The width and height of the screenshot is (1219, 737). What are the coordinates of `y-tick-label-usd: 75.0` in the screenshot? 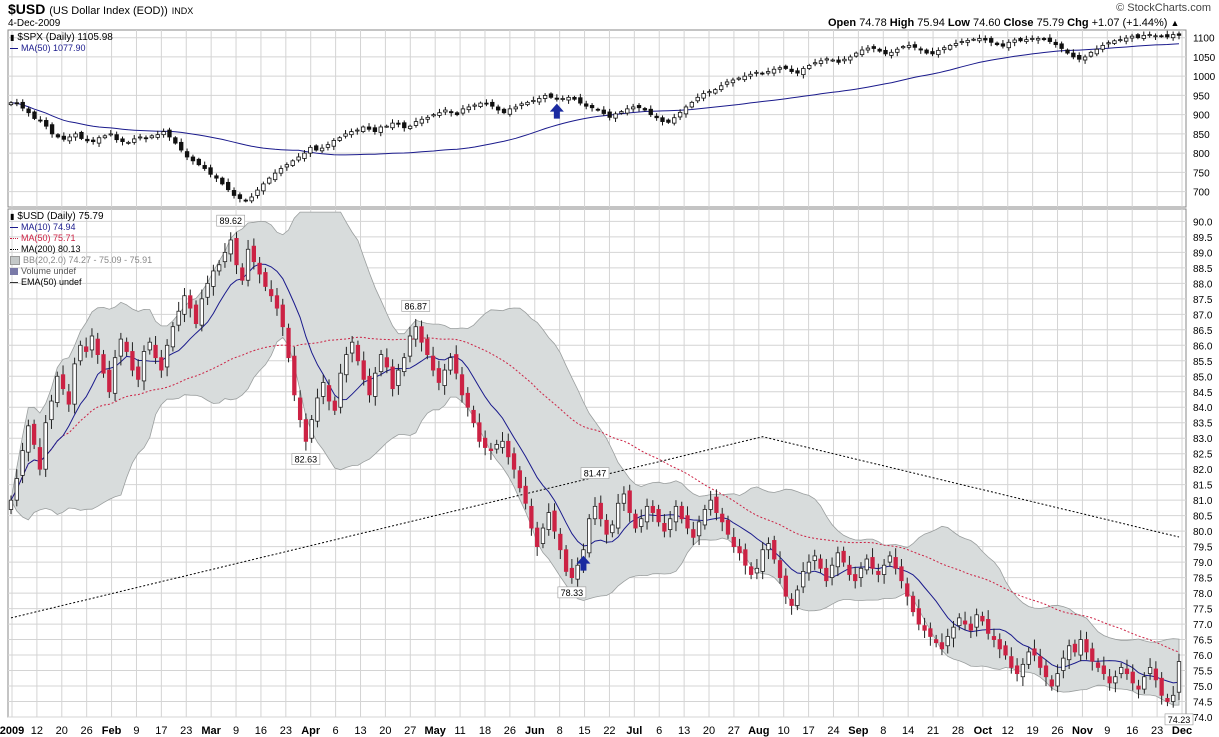 It's located at (1203, 687).